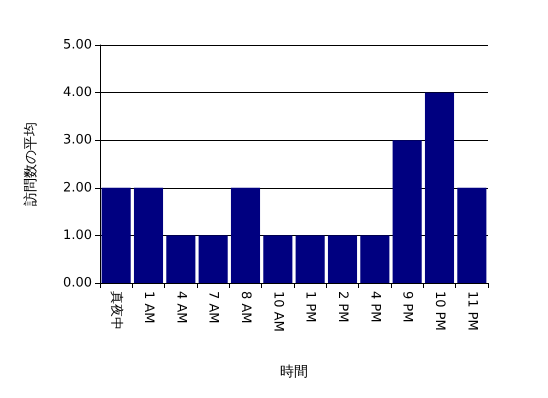 The width and height of the screenshot is (548, 398). What do you see at coordinates (148, 307) in the screenshot?
I see `x-tick-label: 1 AM` at bounding box center [148, 307].